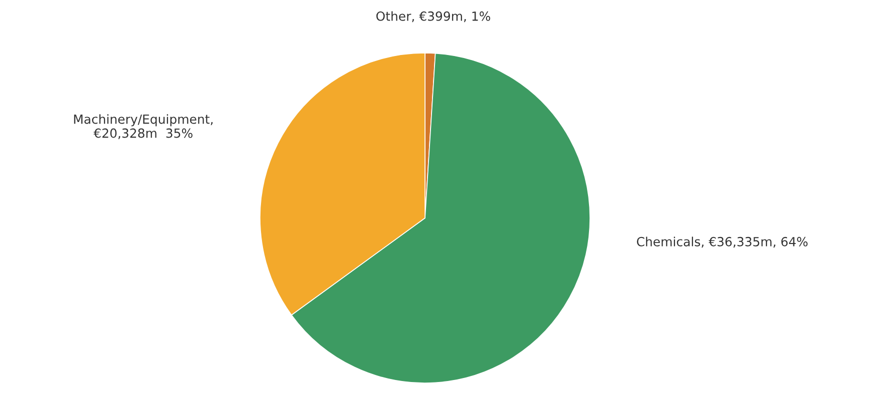  I want to click on slice-label: Chemicals, €36,335m, 64%, so click(722, 242).